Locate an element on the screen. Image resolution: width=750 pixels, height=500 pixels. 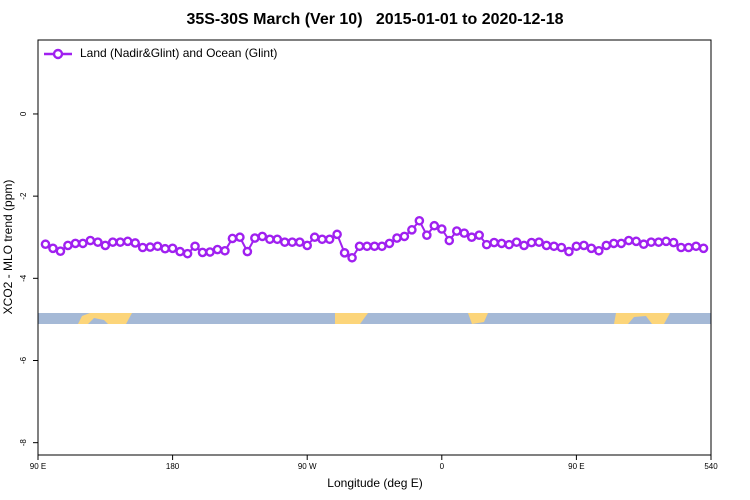
legend-marker is located at coordinates (58, 54).